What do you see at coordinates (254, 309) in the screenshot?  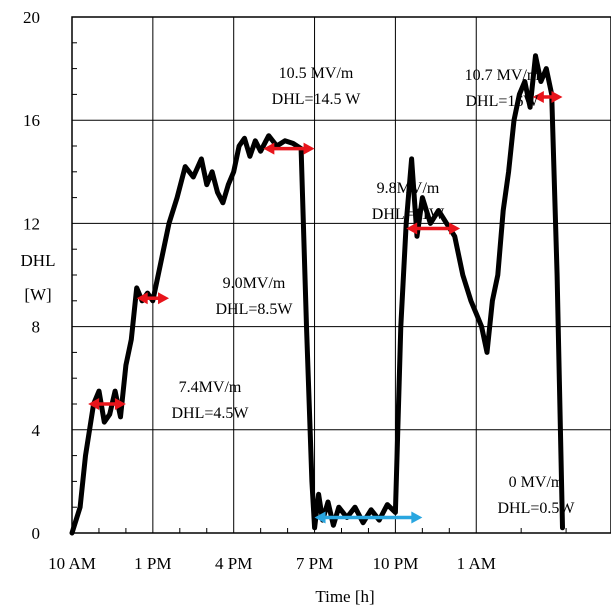 I see `annotation-label-line2: DHL=8.5W` at bounding box center [254, 309].